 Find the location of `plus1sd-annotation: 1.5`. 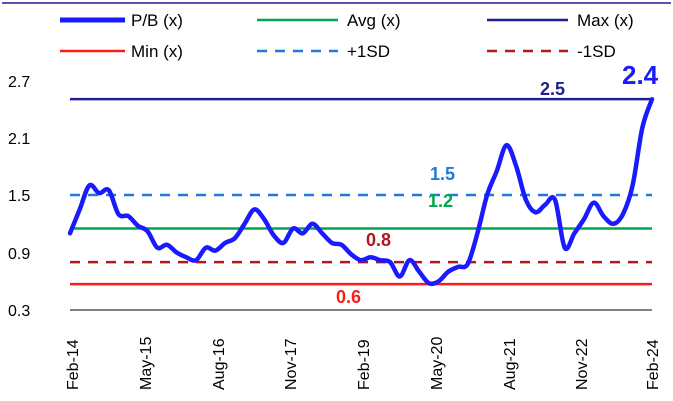

plus1sd-annotation: 1.5 is located at coordinates (442, 174).